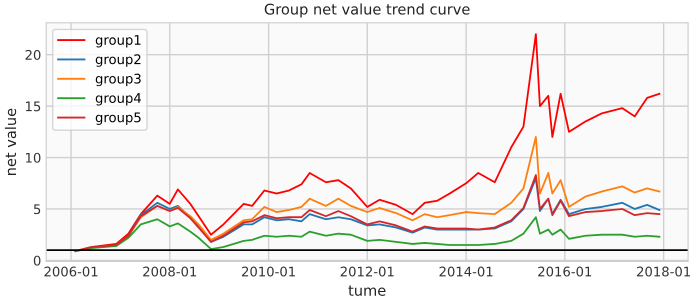  What do you see at coordinates (118, 41) in the screenshot?
I see `legend-label: group1` at bounding box center [118, 41].